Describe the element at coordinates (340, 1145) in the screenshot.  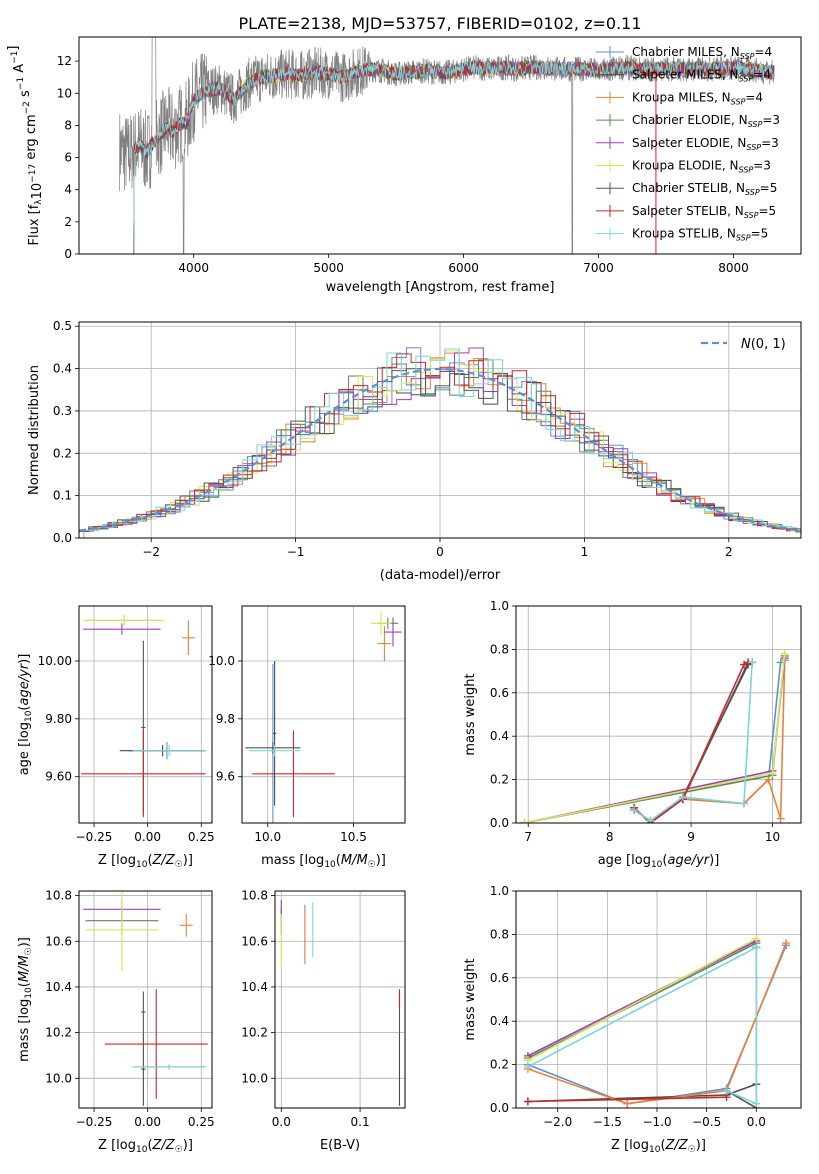
I see `x-axis-label-part: E(B-V)` at that location.